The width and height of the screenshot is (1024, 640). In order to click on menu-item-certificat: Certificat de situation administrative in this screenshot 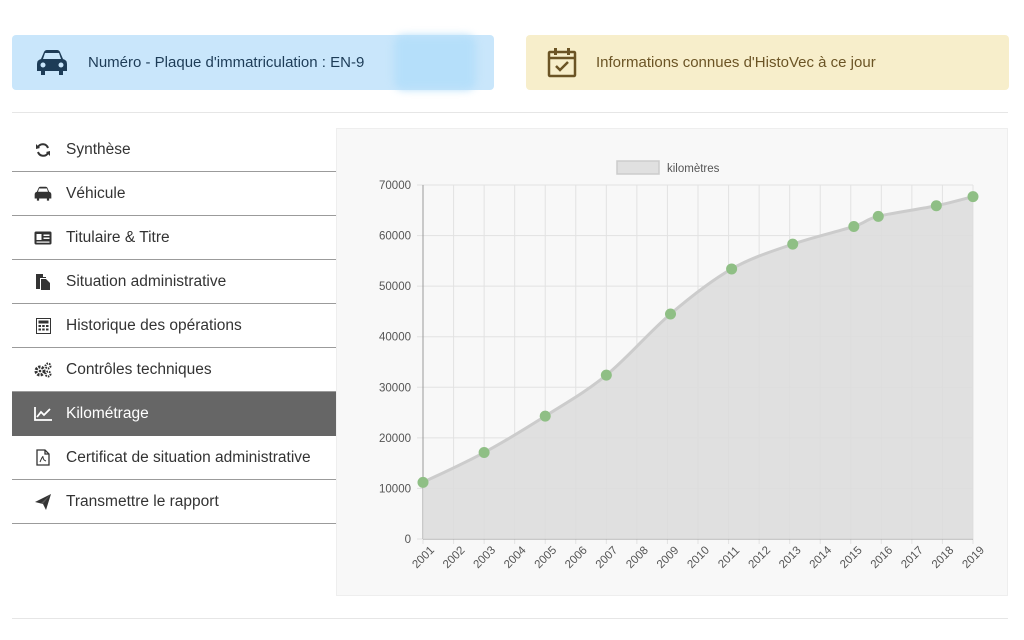, I will do `click(174, 458)`.